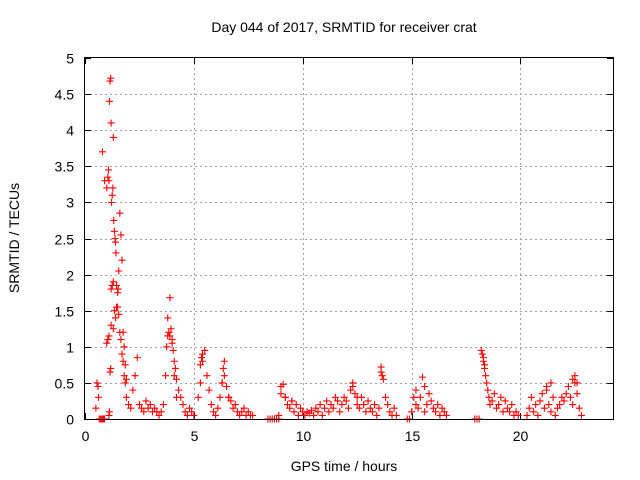  Describe the element at coordinates (344, 466) in the screenshot. I see `x-axis-label: GPS time / hours` at that location.